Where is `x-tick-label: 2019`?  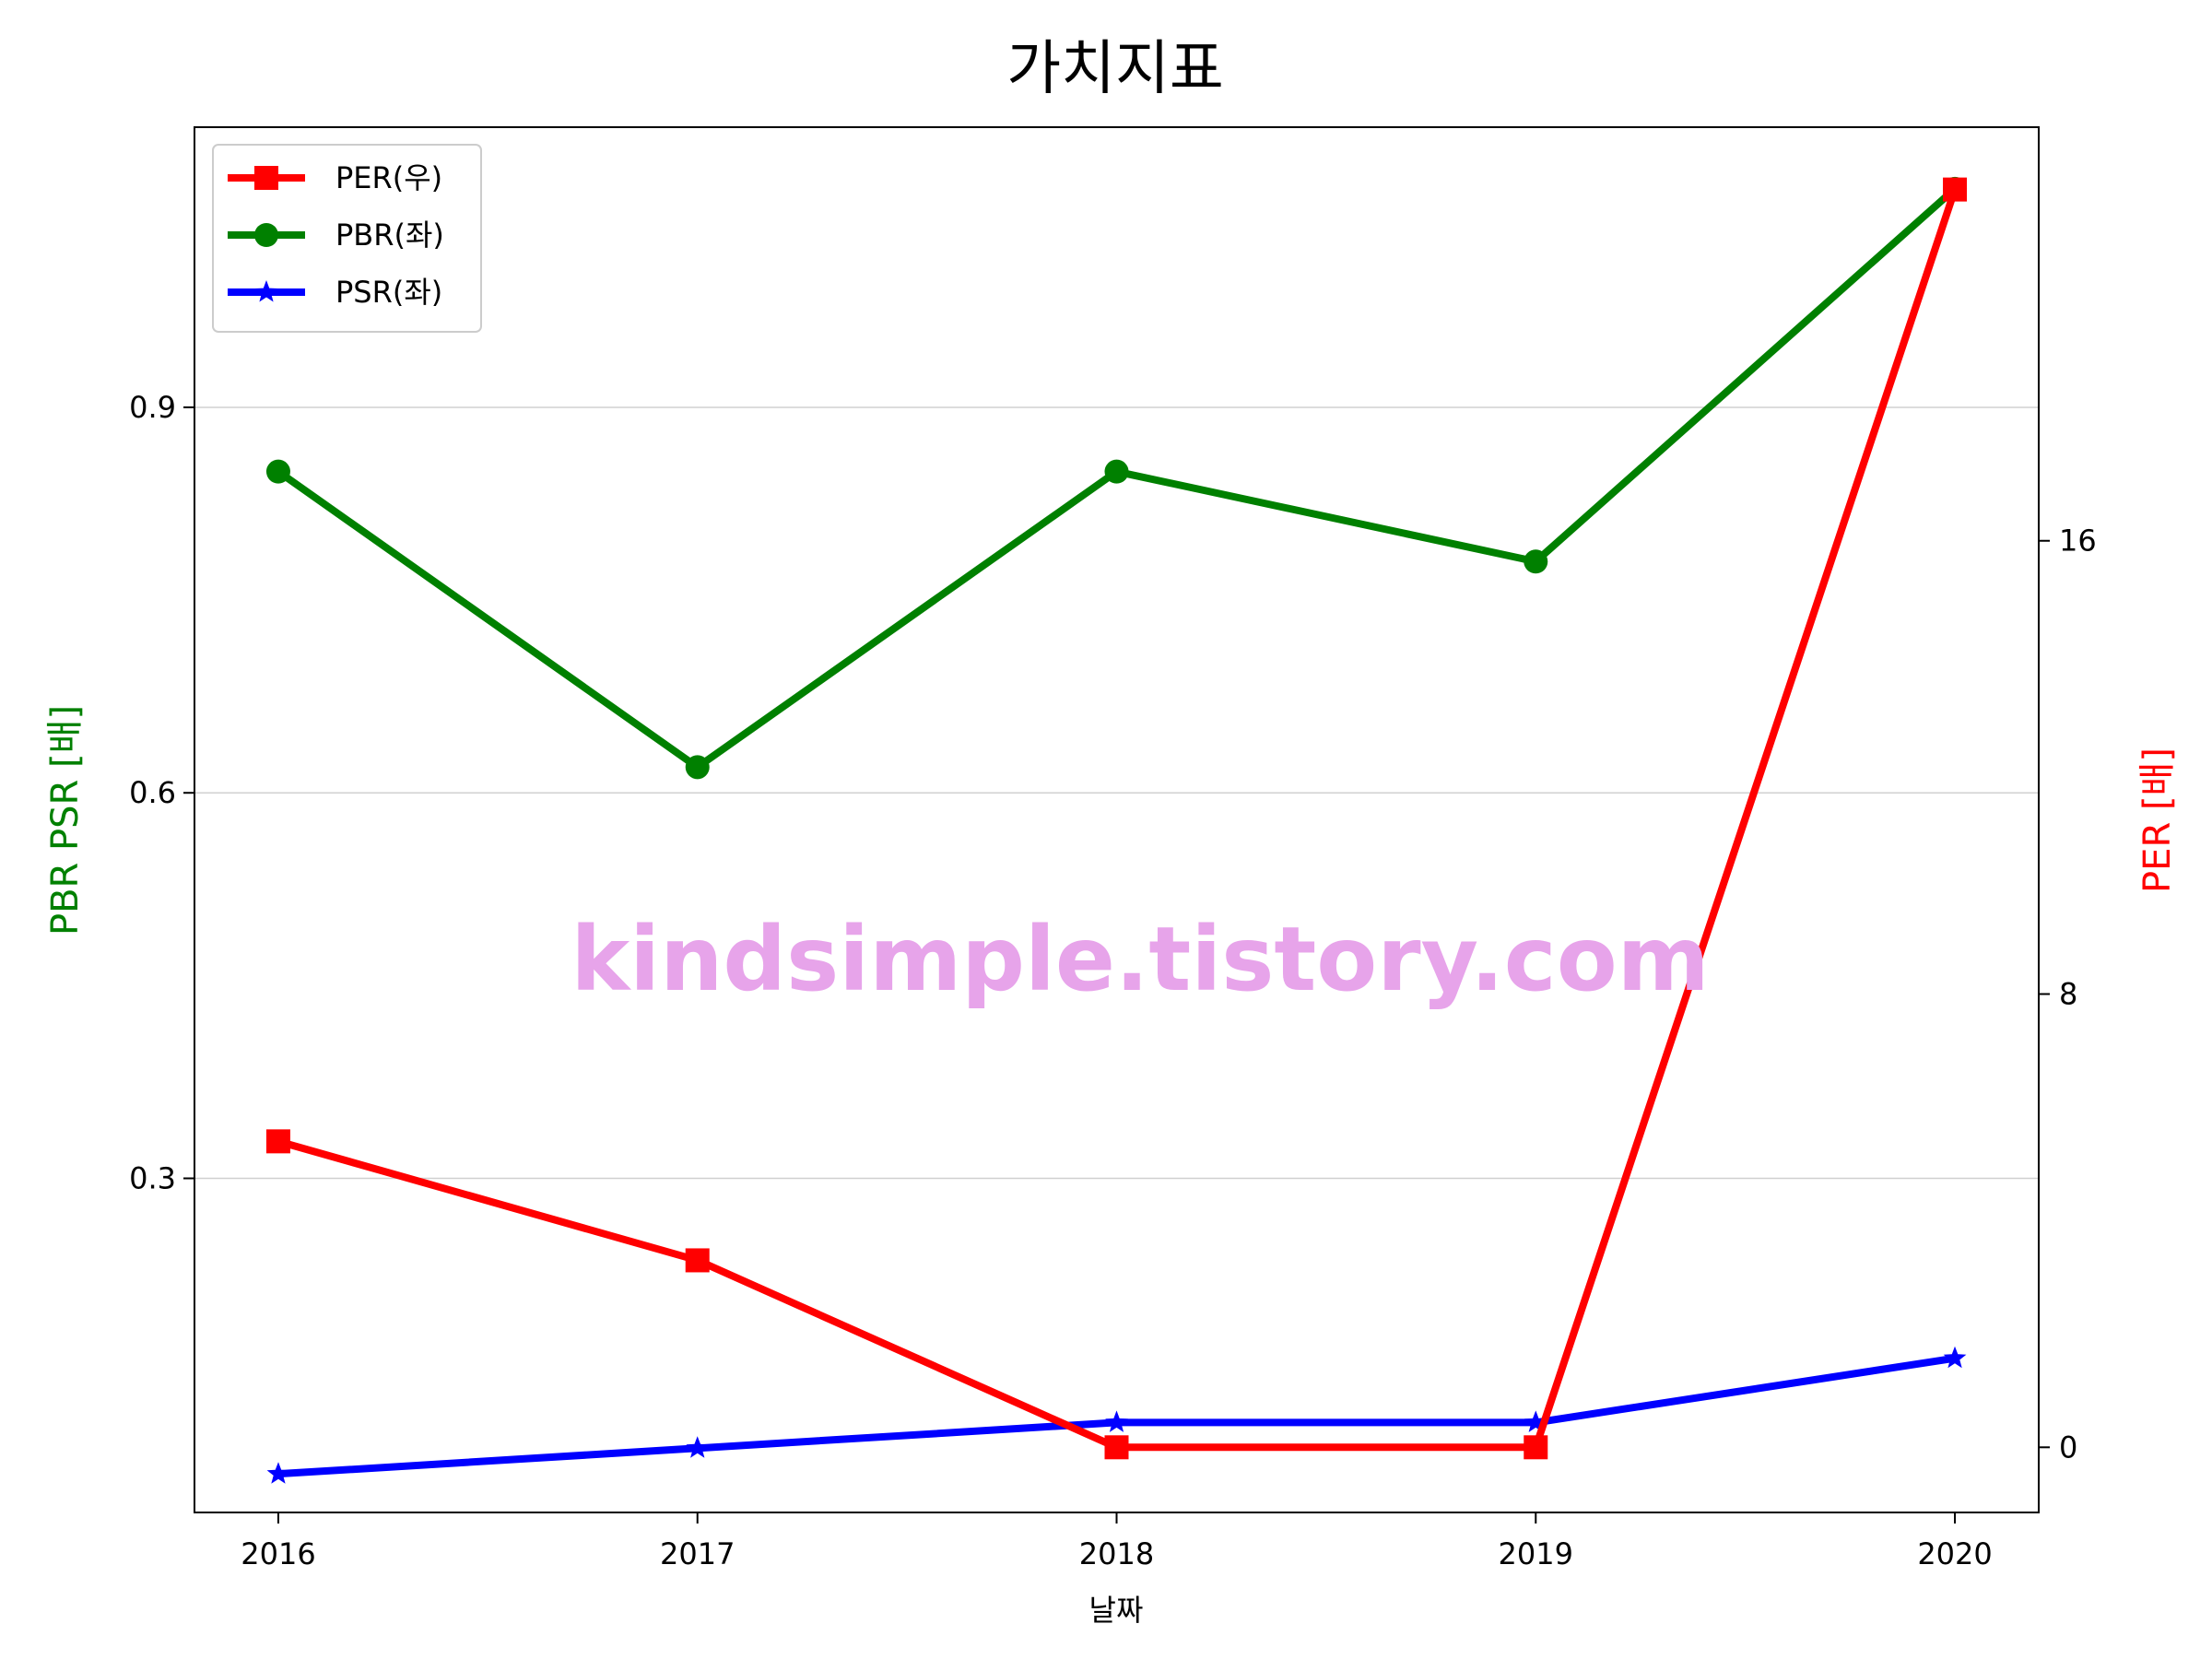 x-tick-label: 2019 is located at coordinates (1536, 1553).